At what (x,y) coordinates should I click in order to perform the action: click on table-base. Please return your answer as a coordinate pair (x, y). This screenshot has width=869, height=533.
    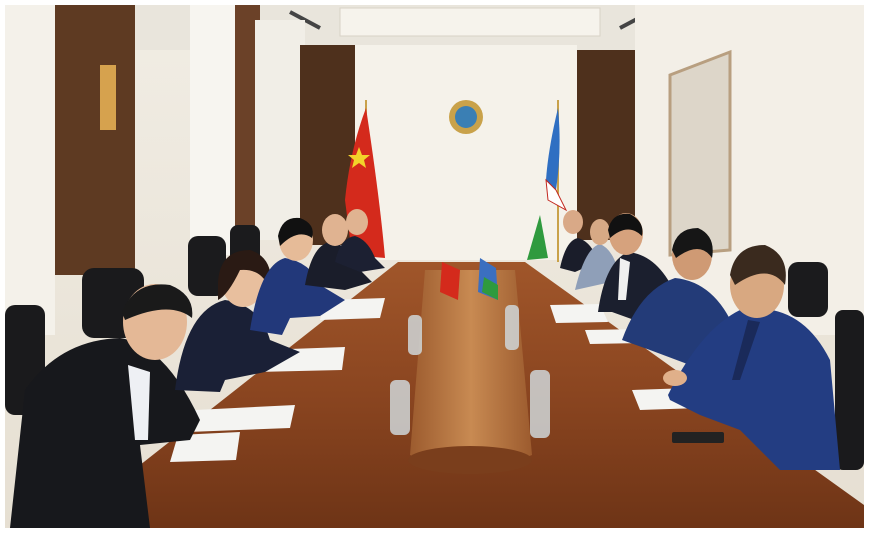
    Looking at the image, I should click on (470, 460).